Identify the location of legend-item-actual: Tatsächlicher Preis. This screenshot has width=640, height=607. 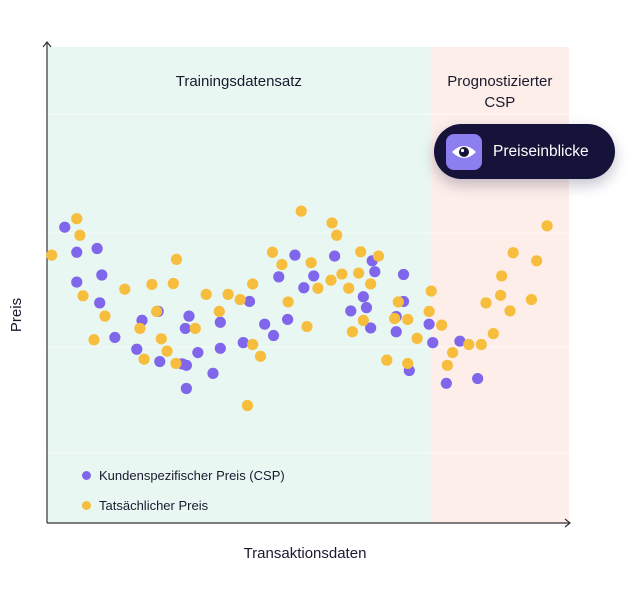
(183, 505).